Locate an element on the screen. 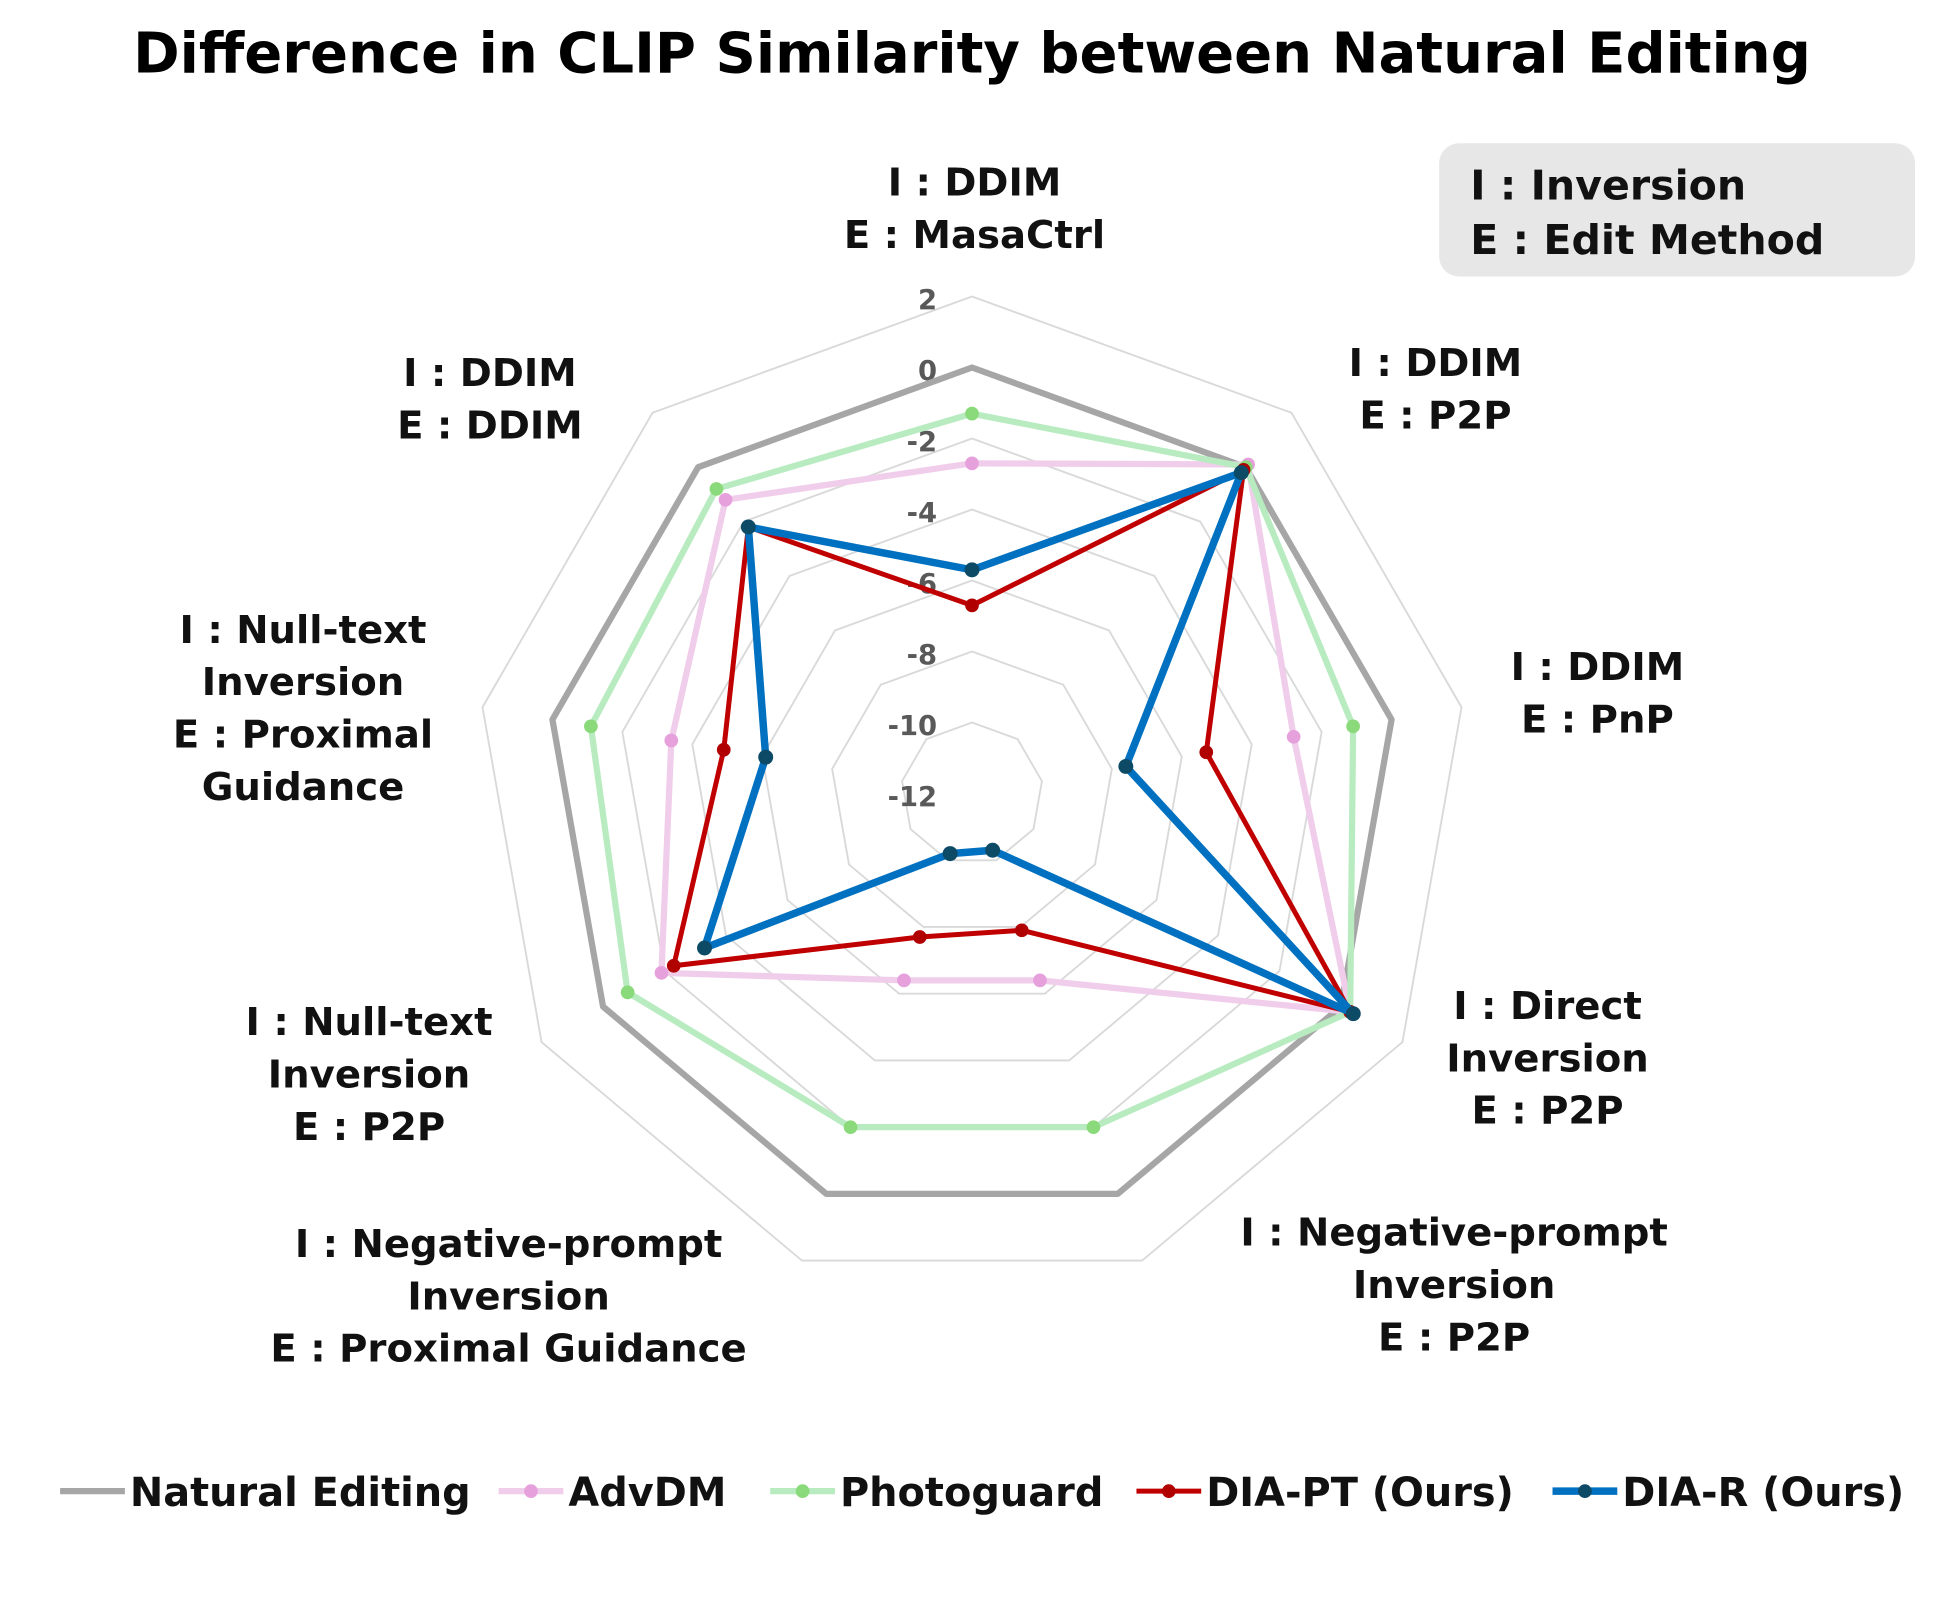  note-box-background is located at coordinates (1677, 210).